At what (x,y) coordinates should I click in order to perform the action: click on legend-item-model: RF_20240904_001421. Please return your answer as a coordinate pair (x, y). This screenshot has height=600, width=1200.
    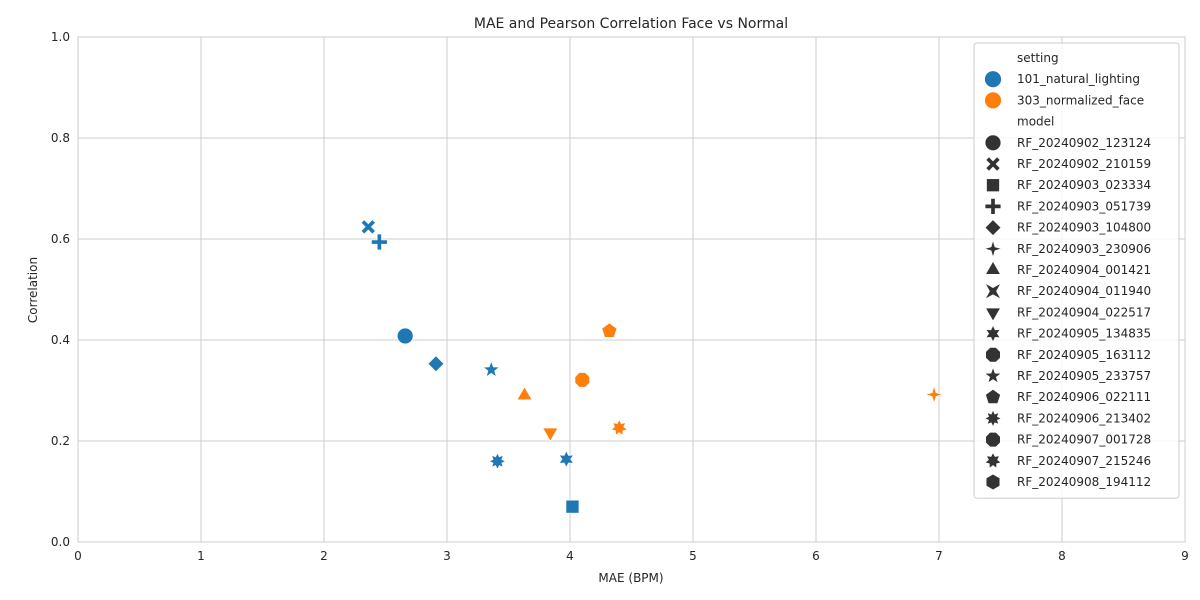
    Looking at the image, I should click on (1084, 270).